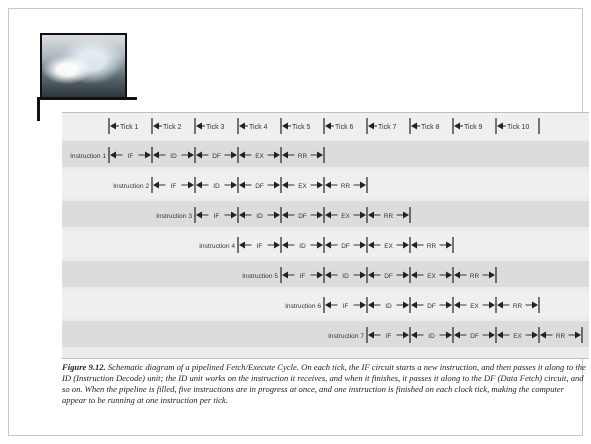 This screenshot has width=591, height=444. What do you see at coordinates (473, 127) in the screenshot?
I see `tick-label: Tick 9` at bounding box center [473, 127].